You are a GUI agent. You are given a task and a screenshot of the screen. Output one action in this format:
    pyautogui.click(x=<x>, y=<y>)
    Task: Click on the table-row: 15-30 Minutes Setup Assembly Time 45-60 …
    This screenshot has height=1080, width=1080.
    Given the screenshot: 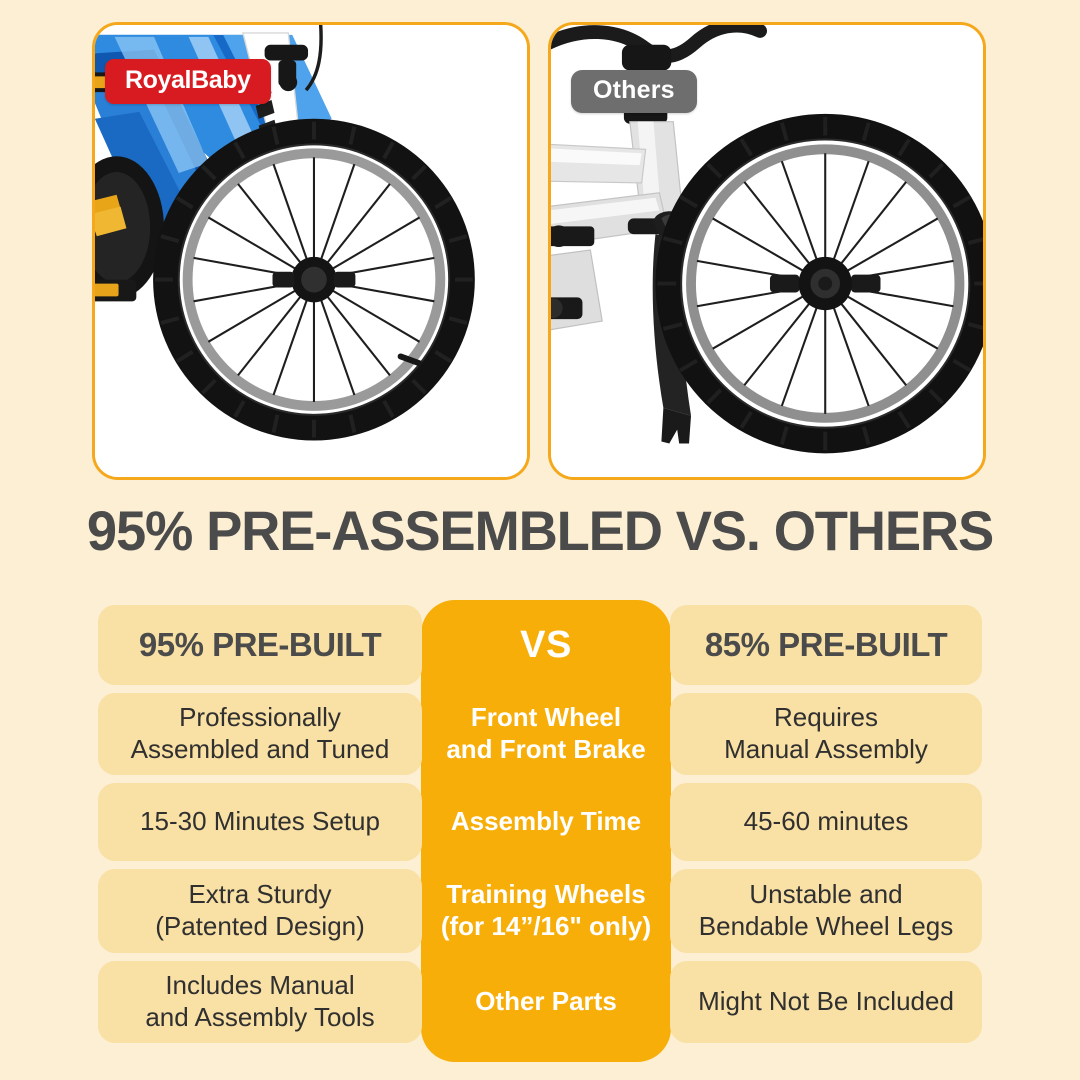 What is the action you would take?
    pyautogui.click(x=540, y=822)
    